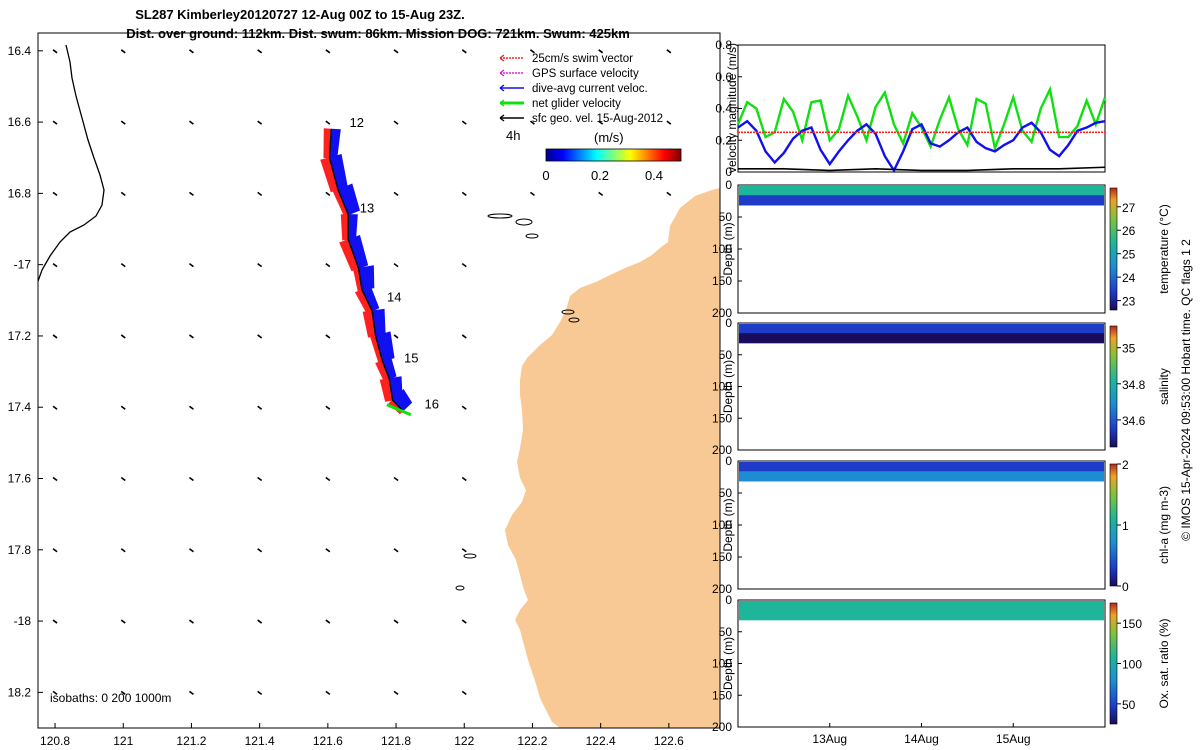 The height and width of the screenshot is (750, 1200). What do you see at coordinates (352, 227) in the screenshot?
I see `current-velocity-vectors` at bounding box center [352, 227].